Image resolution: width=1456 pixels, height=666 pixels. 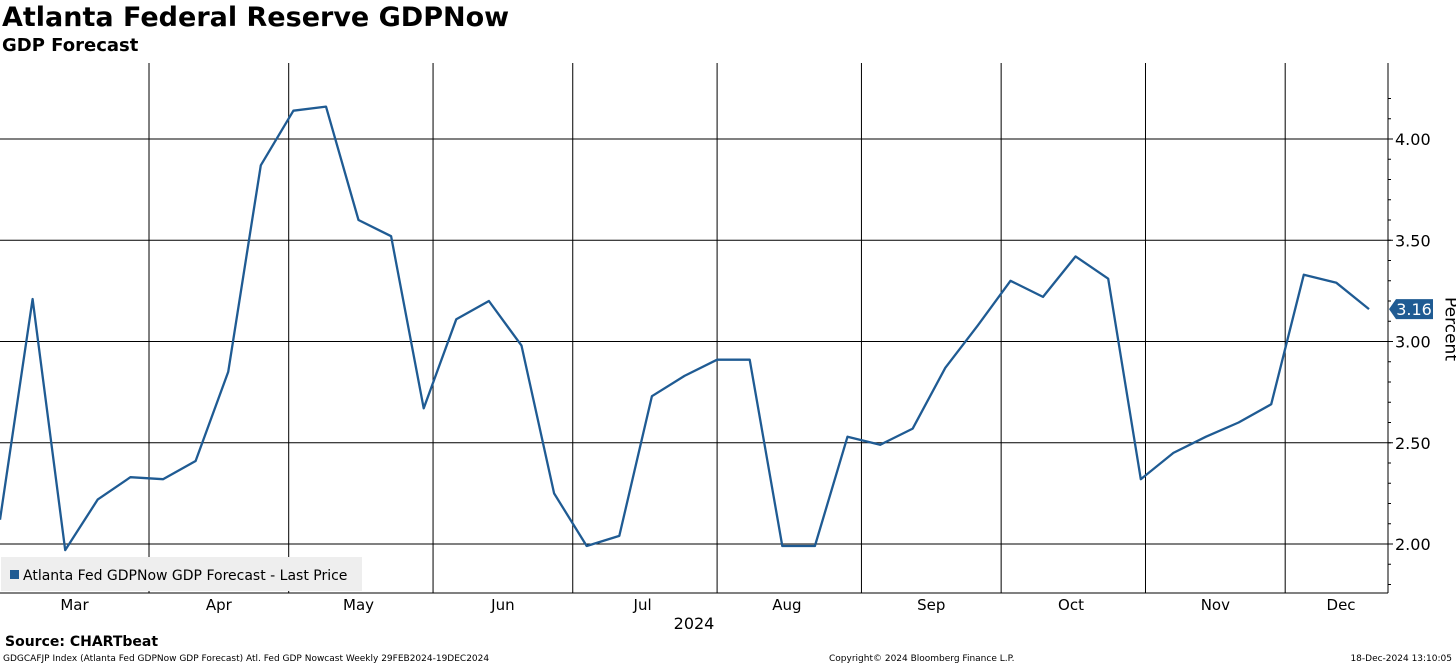 I want to click on x-tick-label: Dec, so click(x=1341, y=605).